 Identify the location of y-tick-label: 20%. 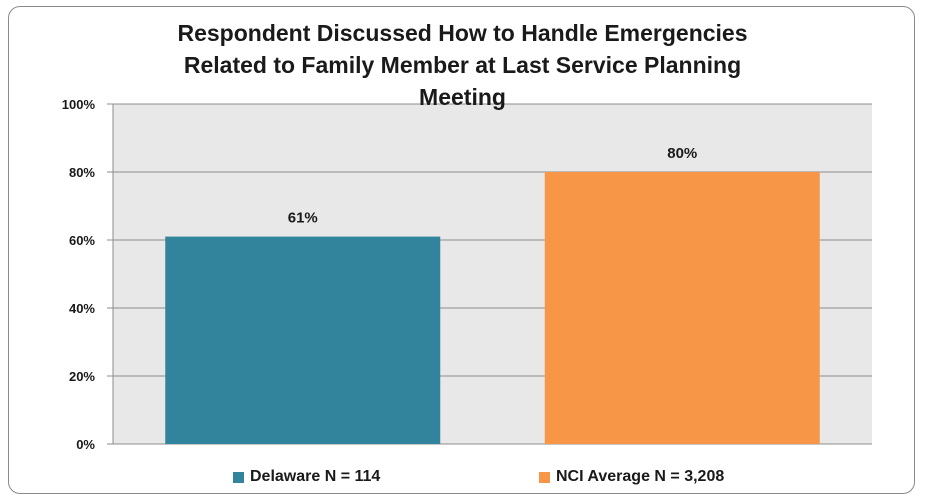
(82, 376).